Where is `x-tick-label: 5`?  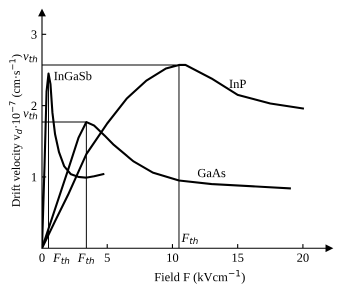
x-tick-label: 5 is located at coordinates (107, 258).